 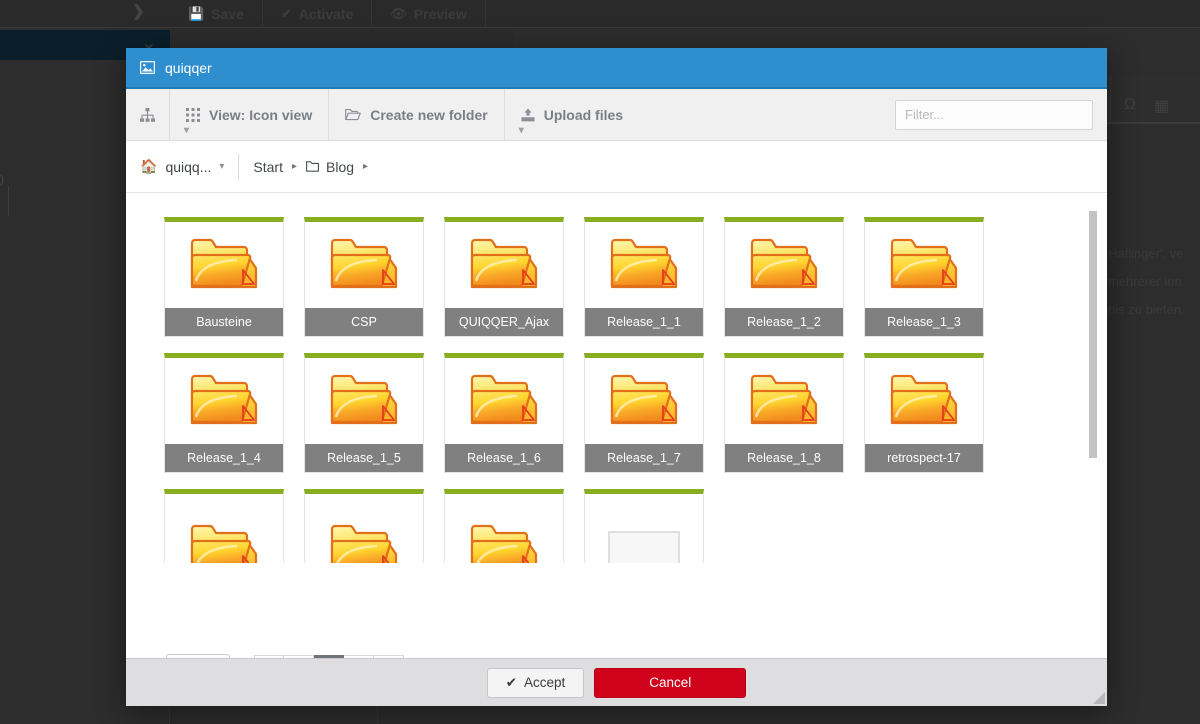 I want to click on breadcrumb-item-start: Start, so click(x=268, y=167).